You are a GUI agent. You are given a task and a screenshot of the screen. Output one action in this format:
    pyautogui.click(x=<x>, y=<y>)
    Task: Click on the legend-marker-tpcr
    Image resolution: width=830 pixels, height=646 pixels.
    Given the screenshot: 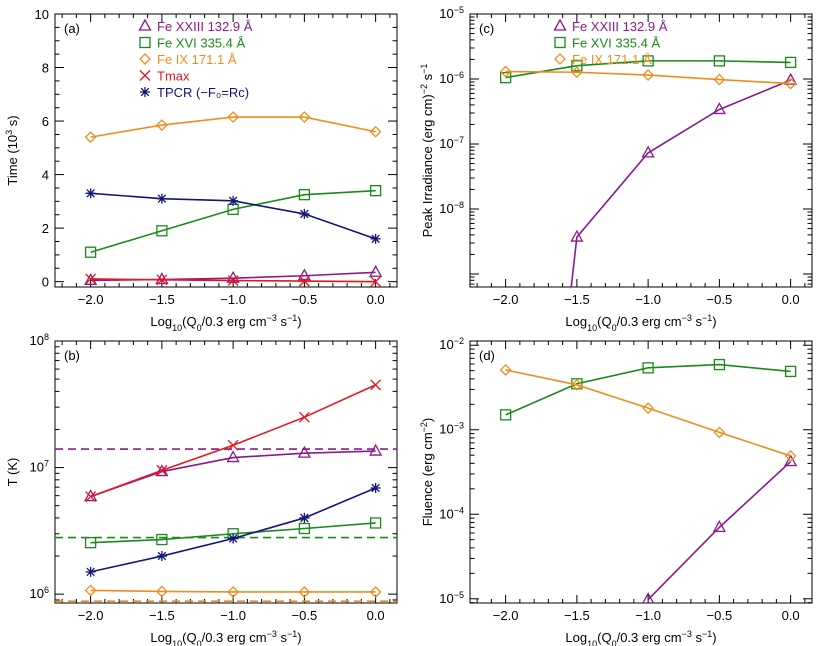 What is the action you would take?
    pyautogui.click(x=145, y=92)
    